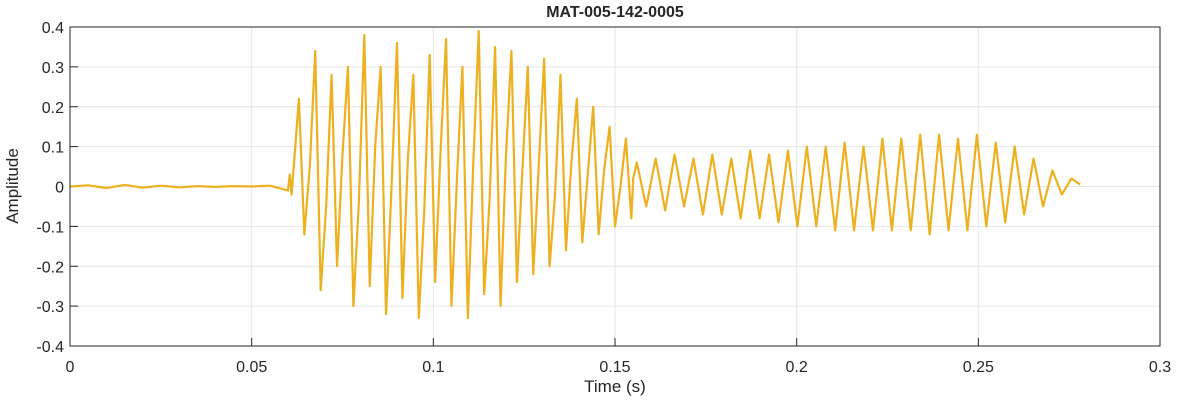  Describe the element at coordinates (59, 188) in the screenshot. I see `y-tick-label: 0` at that location.